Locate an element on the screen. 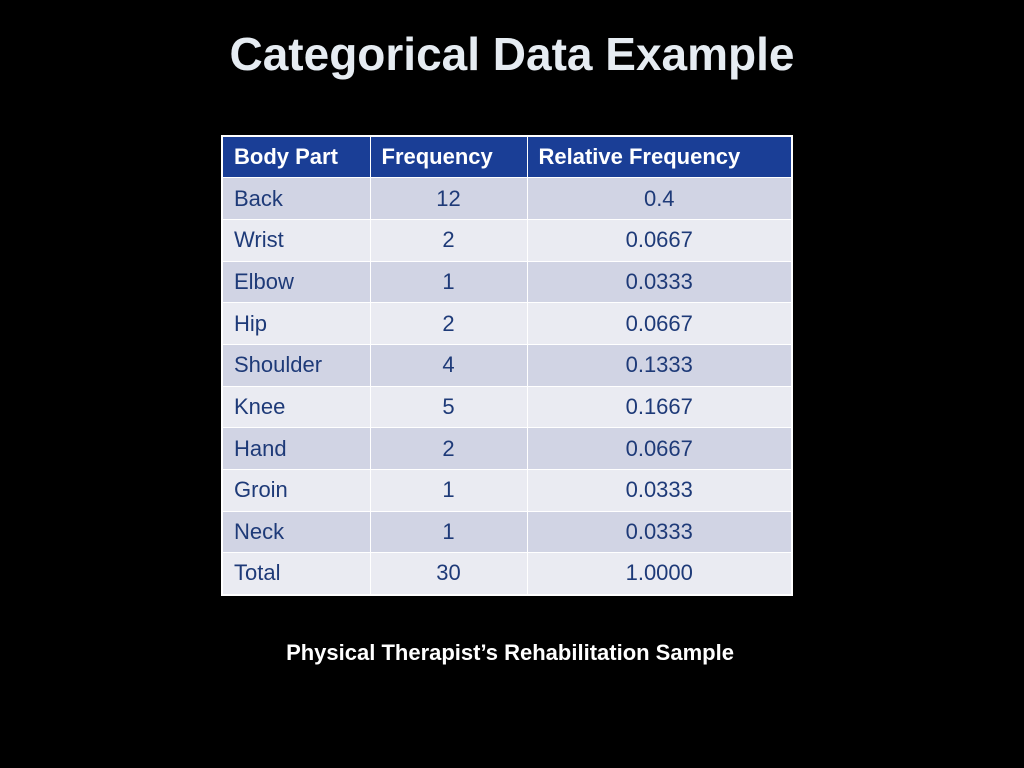 This screenshot has width=1024, height=768. table-row-total: Total 30 1.0000 is located at coordinates (507, 574).